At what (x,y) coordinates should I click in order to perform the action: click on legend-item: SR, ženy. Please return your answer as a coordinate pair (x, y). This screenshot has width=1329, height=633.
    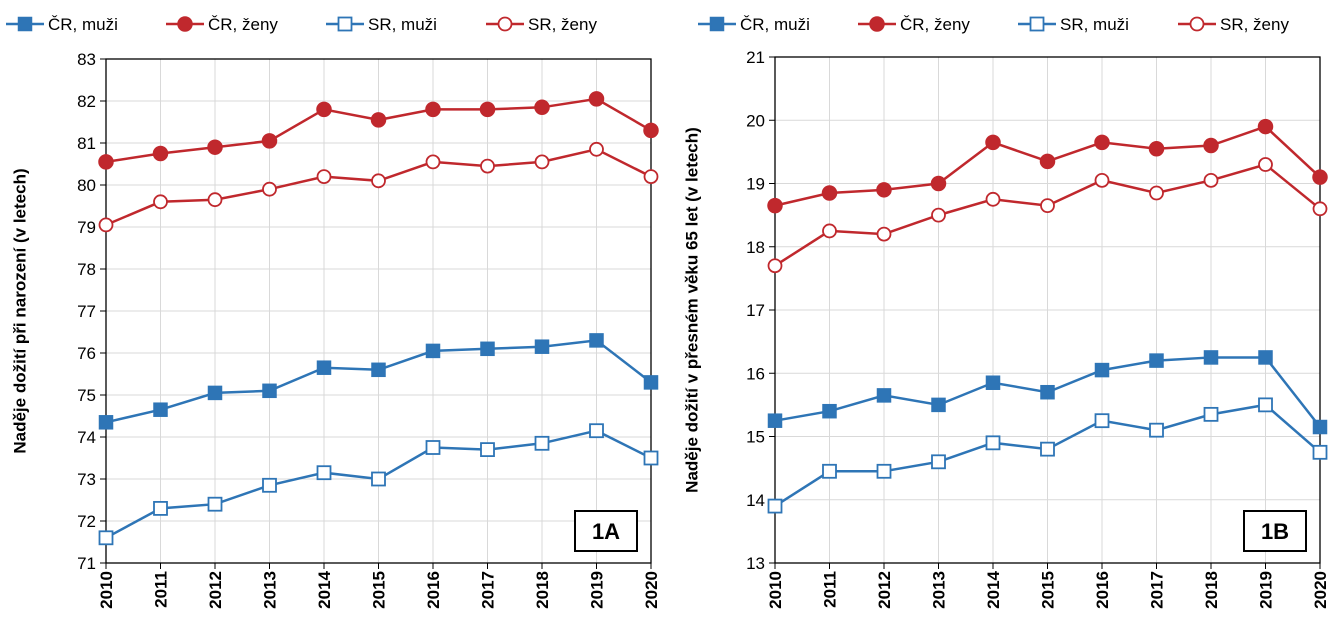
    Looking at the image, I should click on (1233, 24).